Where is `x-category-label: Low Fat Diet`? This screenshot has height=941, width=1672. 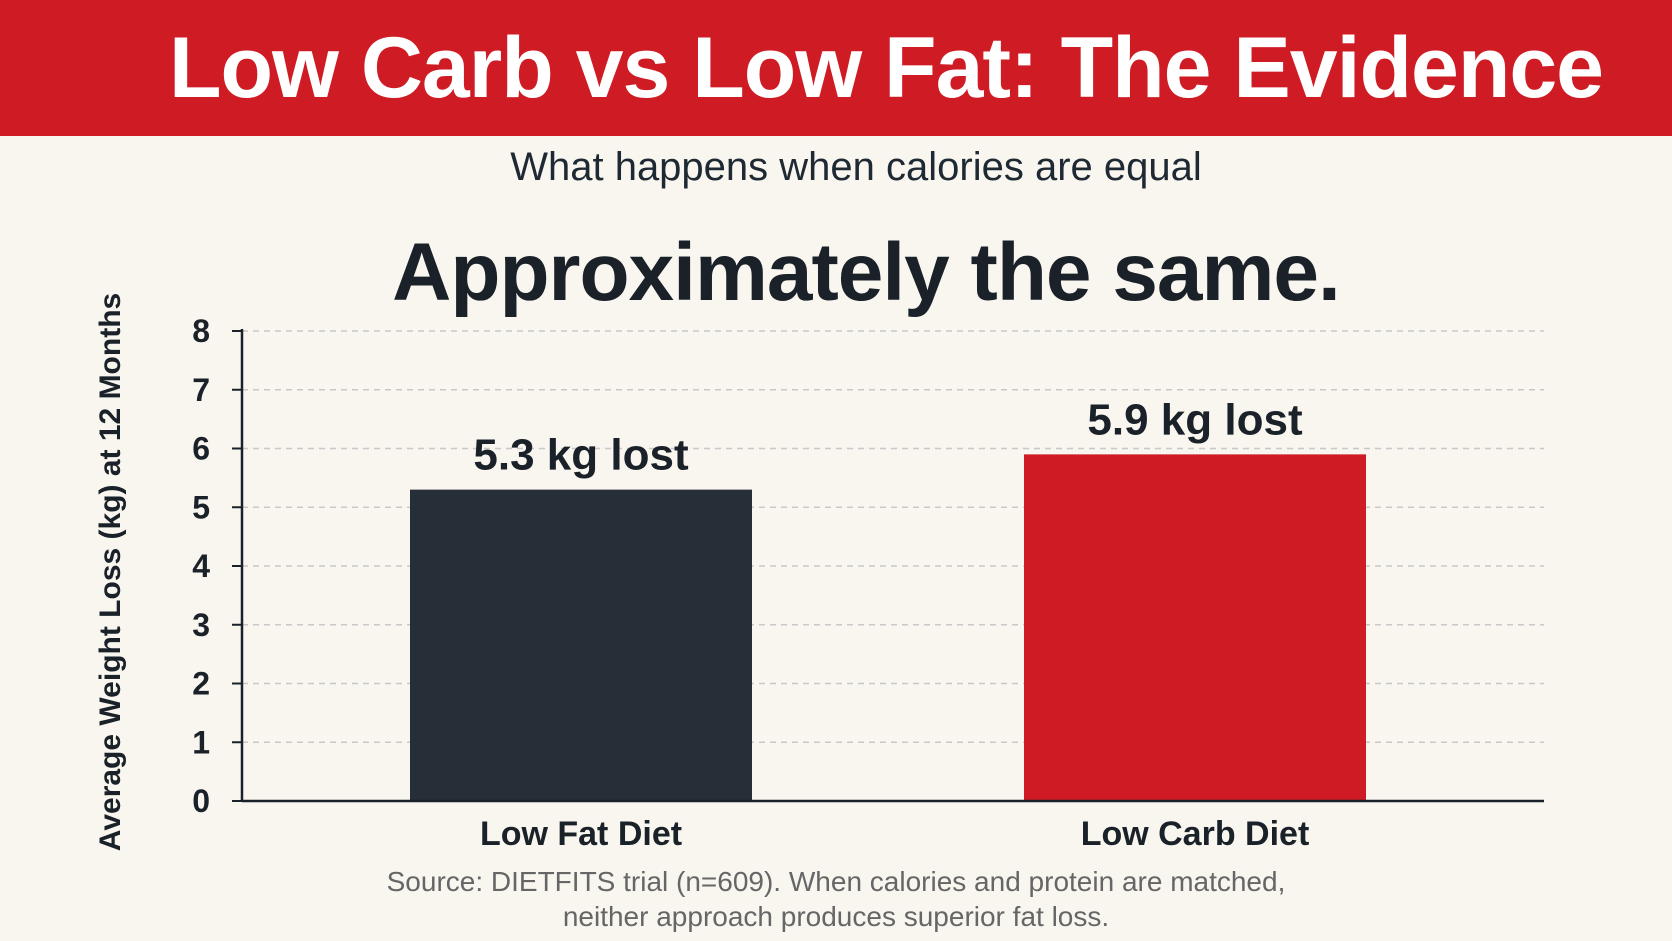
x-category-label: Low Fat Diet is located at coordinates (581, 834).